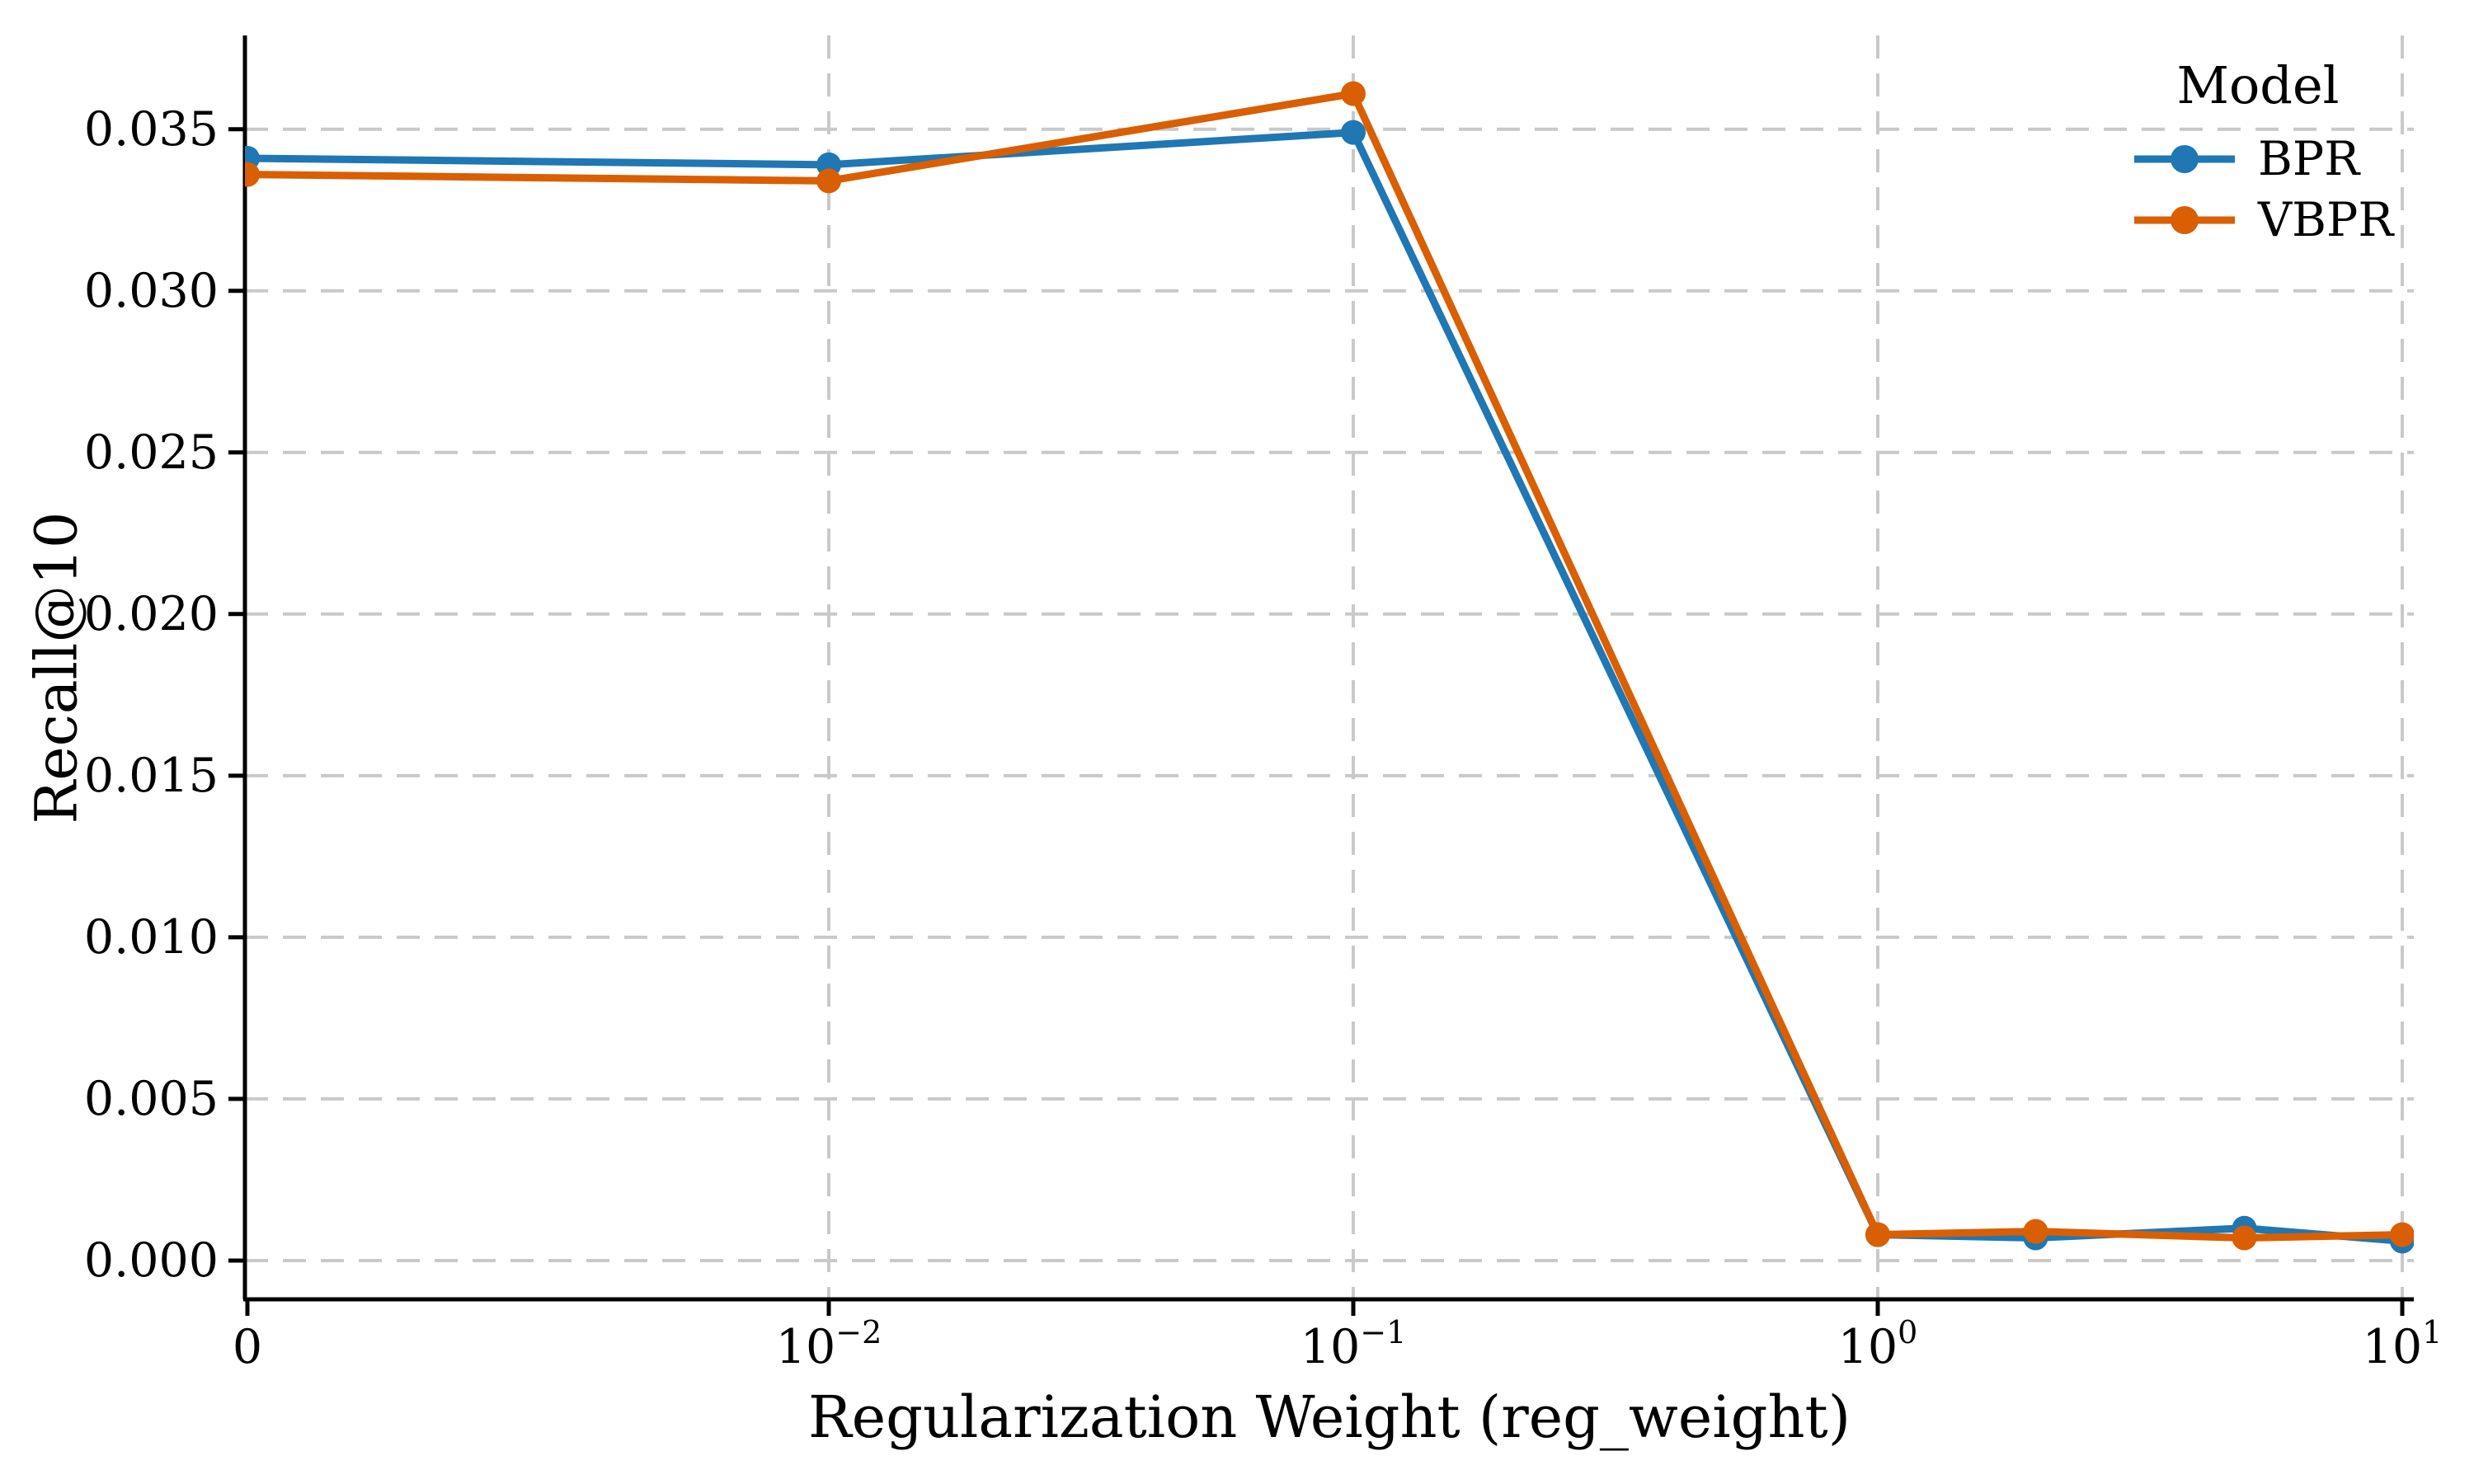 The image size is (2474, 1484). I want to click on y-tick-label: 0.005, so click(151, 1098).